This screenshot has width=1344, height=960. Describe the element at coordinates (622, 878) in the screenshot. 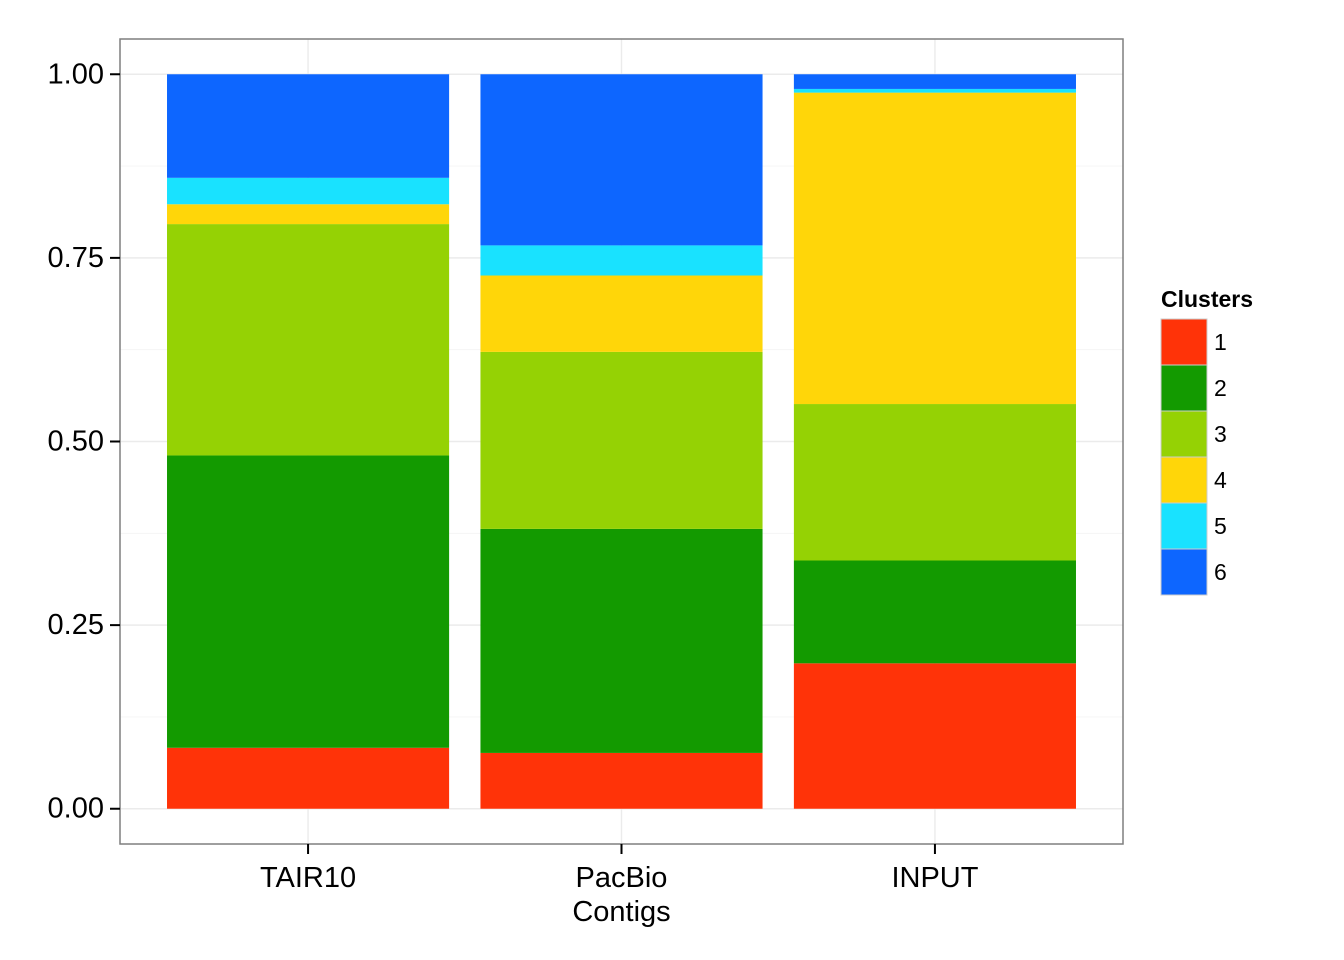

I see `x-tick-label-line: PacBio` at that location.